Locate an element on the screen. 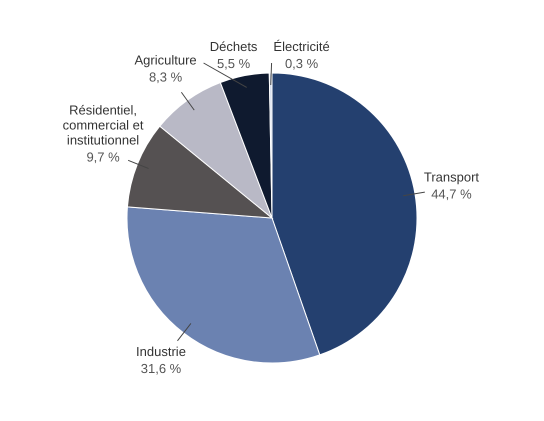 This screenshot has height=421, width=544. slice-label: Industrie is located at coordinates (161, 352).